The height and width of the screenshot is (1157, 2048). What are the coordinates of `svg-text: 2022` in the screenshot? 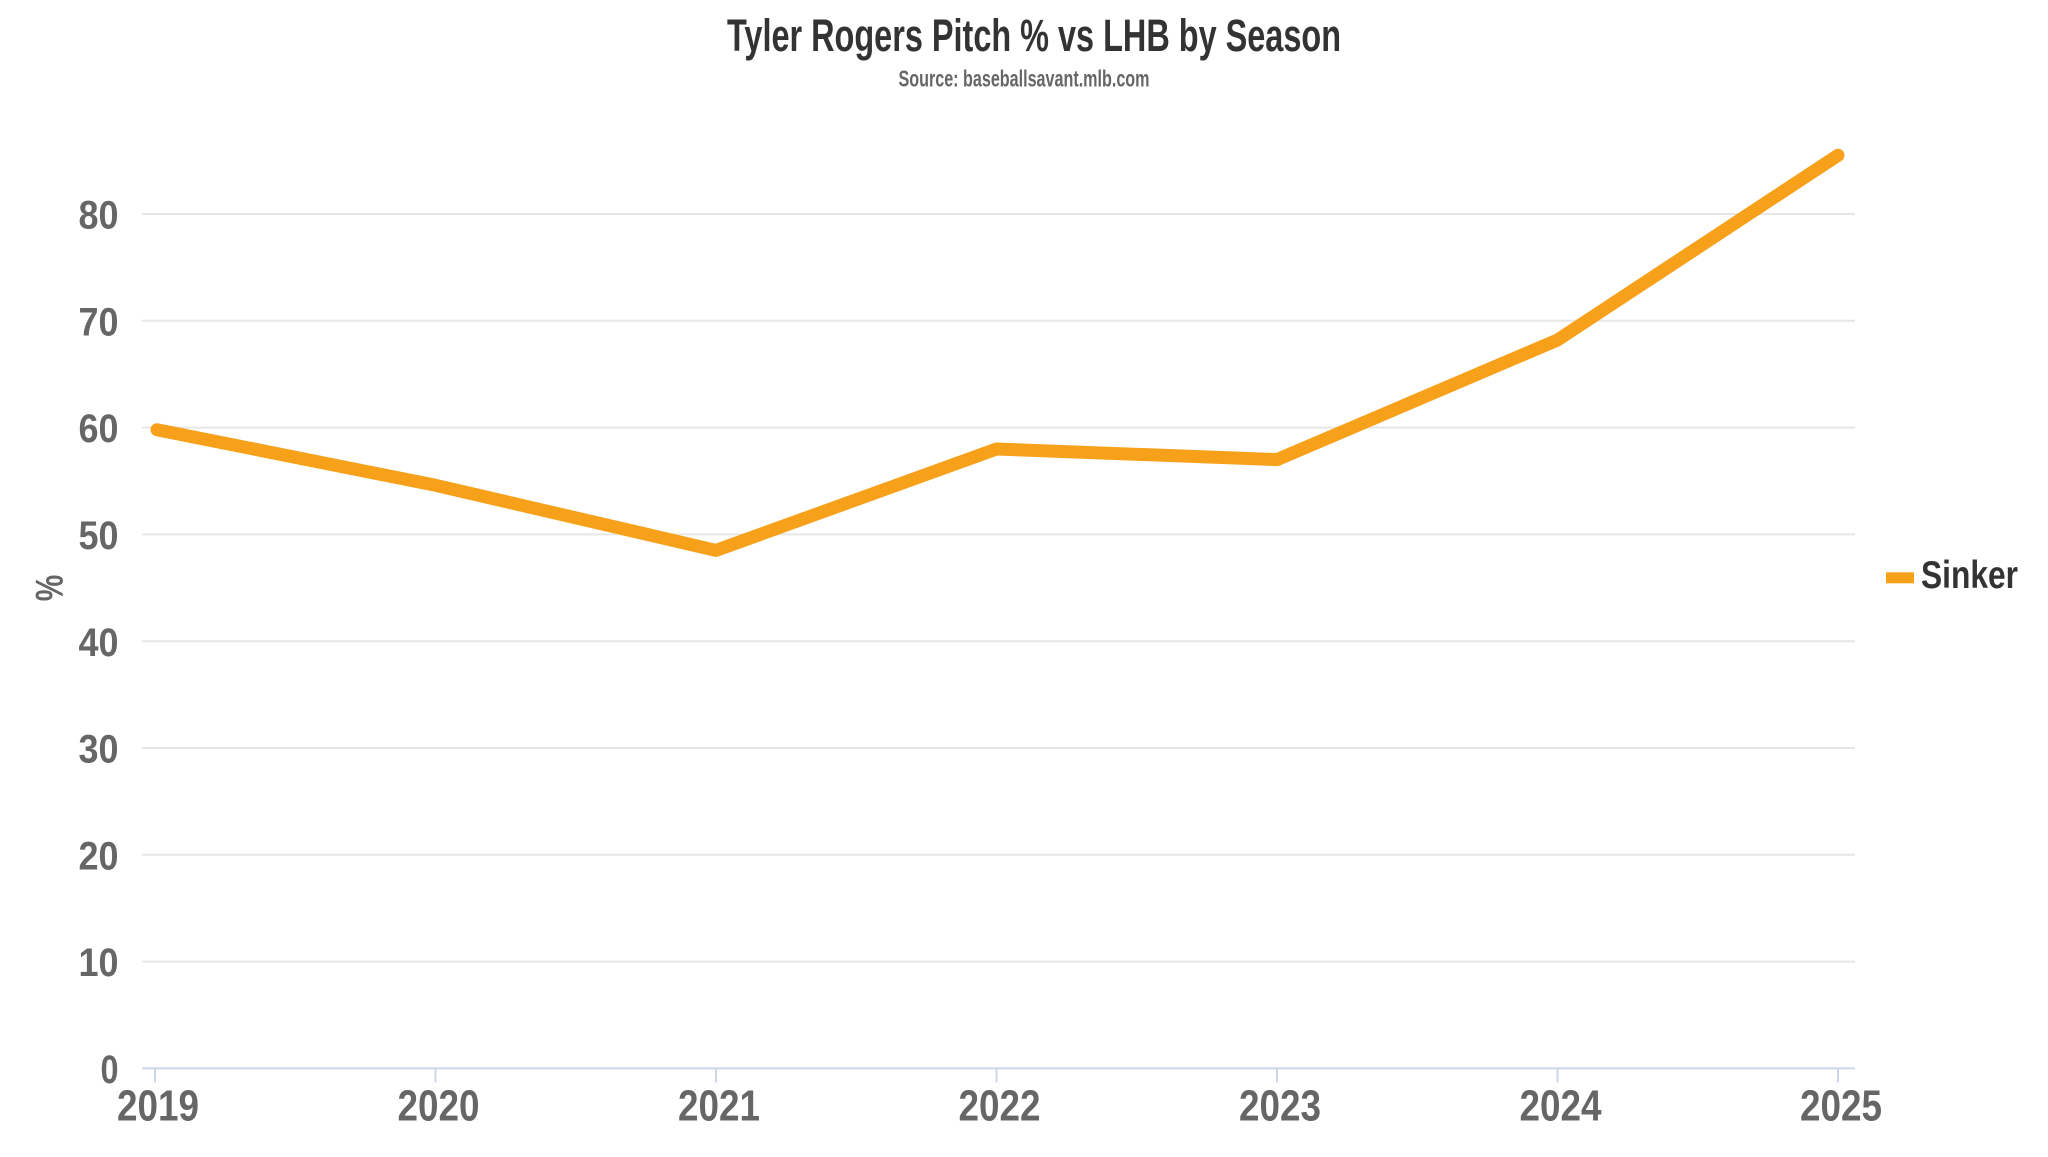 It's located at (1000, 1105).